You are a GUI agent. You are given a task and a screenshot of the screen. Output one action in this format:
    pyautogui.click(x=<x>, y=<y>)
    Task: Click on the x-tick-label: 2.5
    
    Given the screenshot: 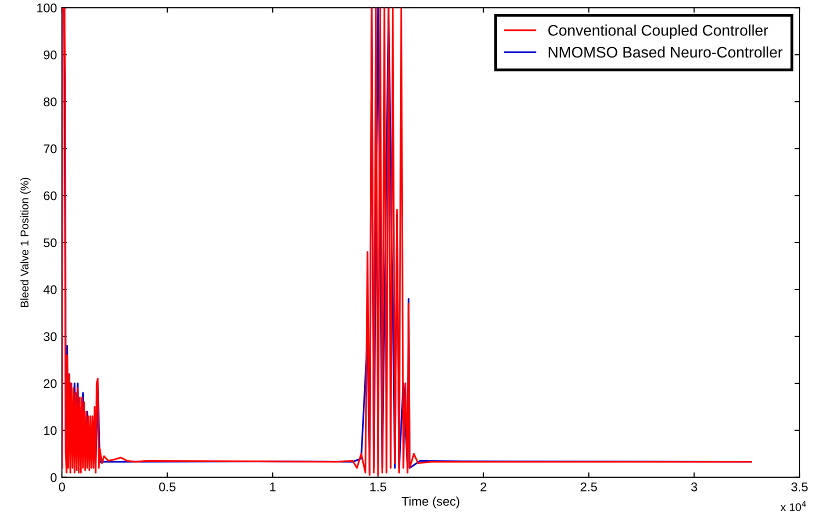 What is the action you would take?
    pyautogui.click(x=588, y=487)
    